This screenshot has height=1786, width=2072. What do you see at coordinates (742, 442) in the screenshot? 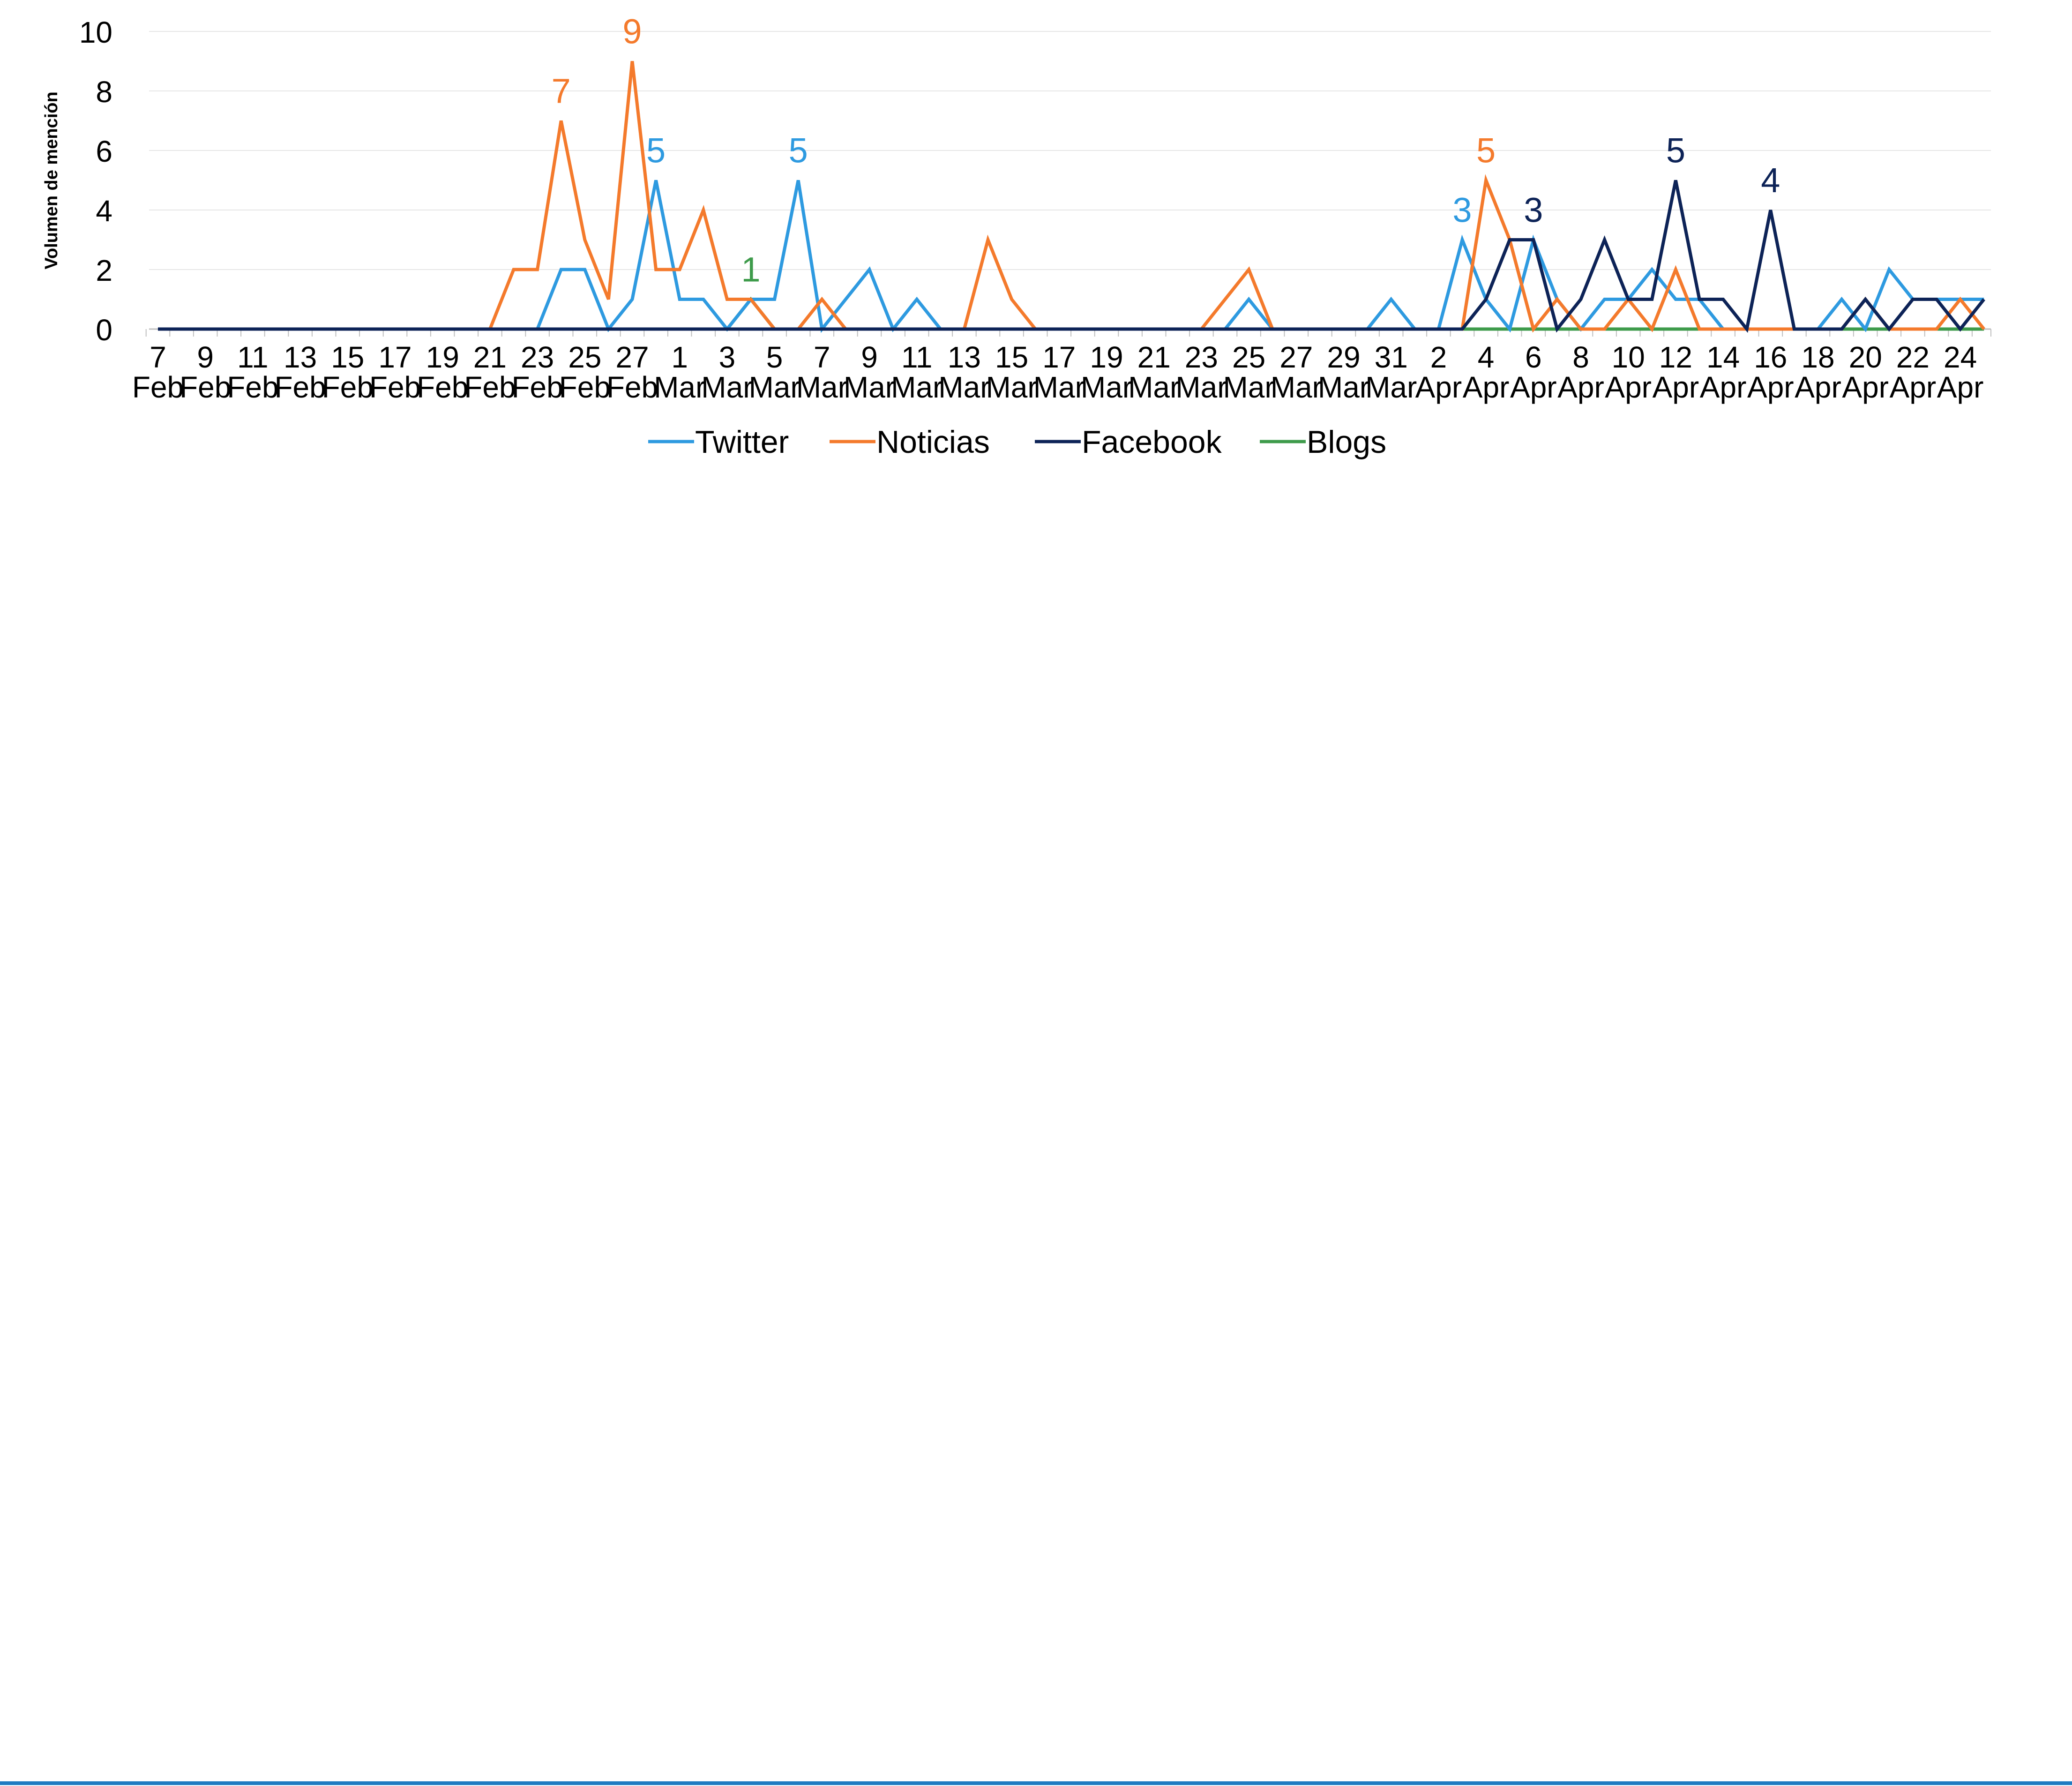
I see `legend-label-twitter: Twitter` at bounding box center [742, 442].